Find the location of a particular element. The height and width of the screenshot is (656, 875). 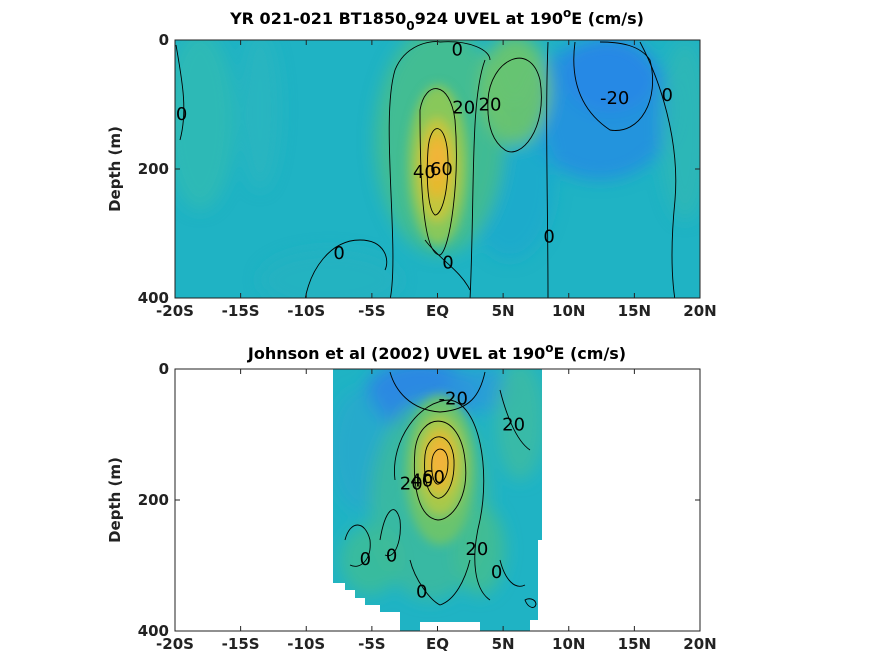

bottom-x-tick-label: 10N is located at coordinates (568, 644).